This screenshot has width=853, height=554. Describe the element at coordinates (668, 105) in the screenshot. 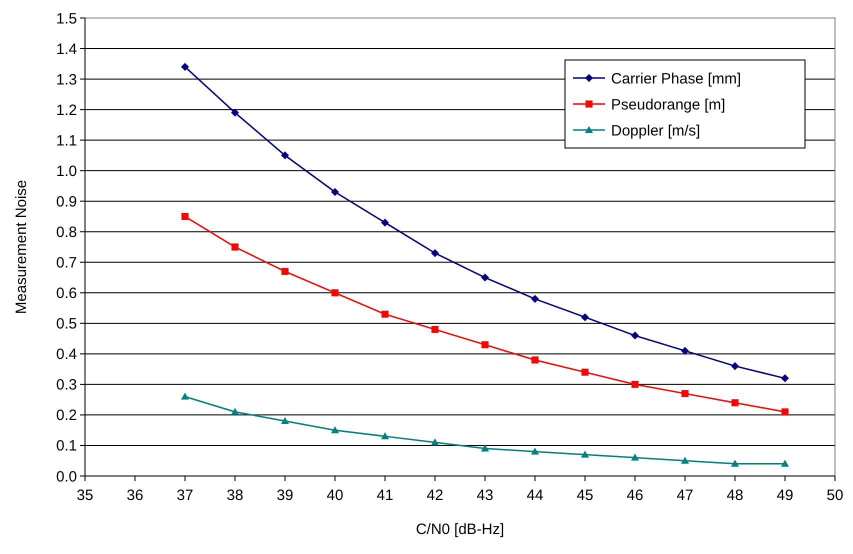

I see `legend-label: Pseudorange [m]` at that location.